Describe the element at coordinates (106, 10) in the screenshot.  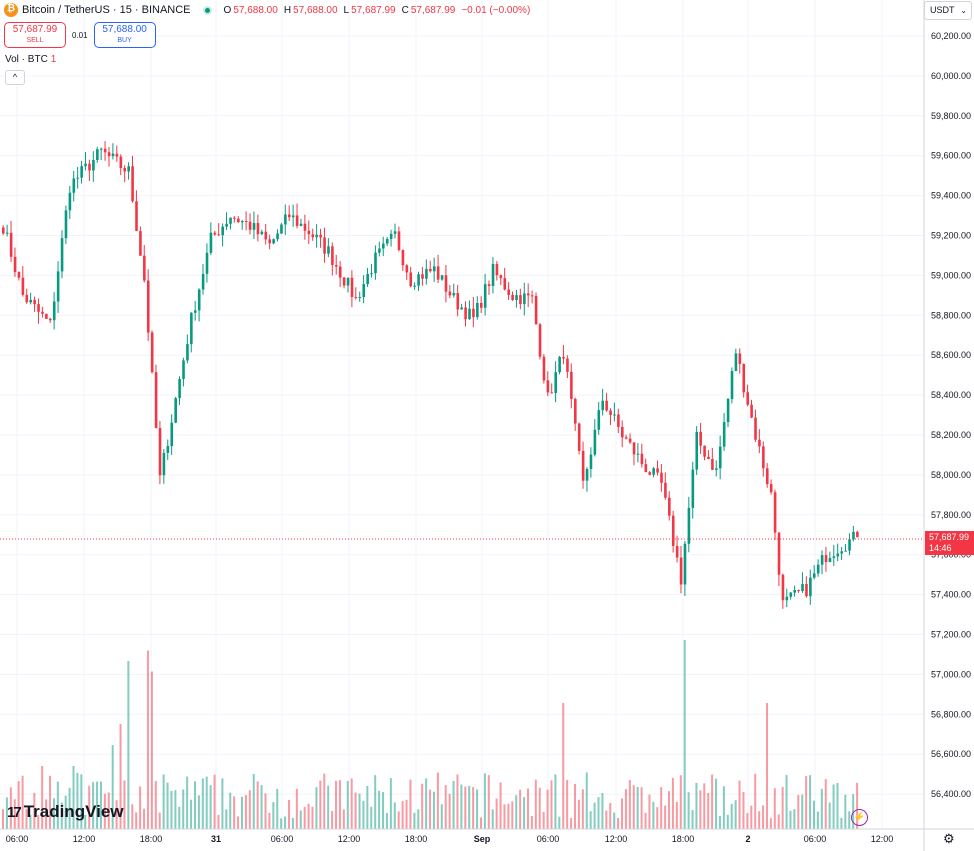
I see `symbol-title: Bitcoin / TetherUS · 15 · BINANCE` at that location.